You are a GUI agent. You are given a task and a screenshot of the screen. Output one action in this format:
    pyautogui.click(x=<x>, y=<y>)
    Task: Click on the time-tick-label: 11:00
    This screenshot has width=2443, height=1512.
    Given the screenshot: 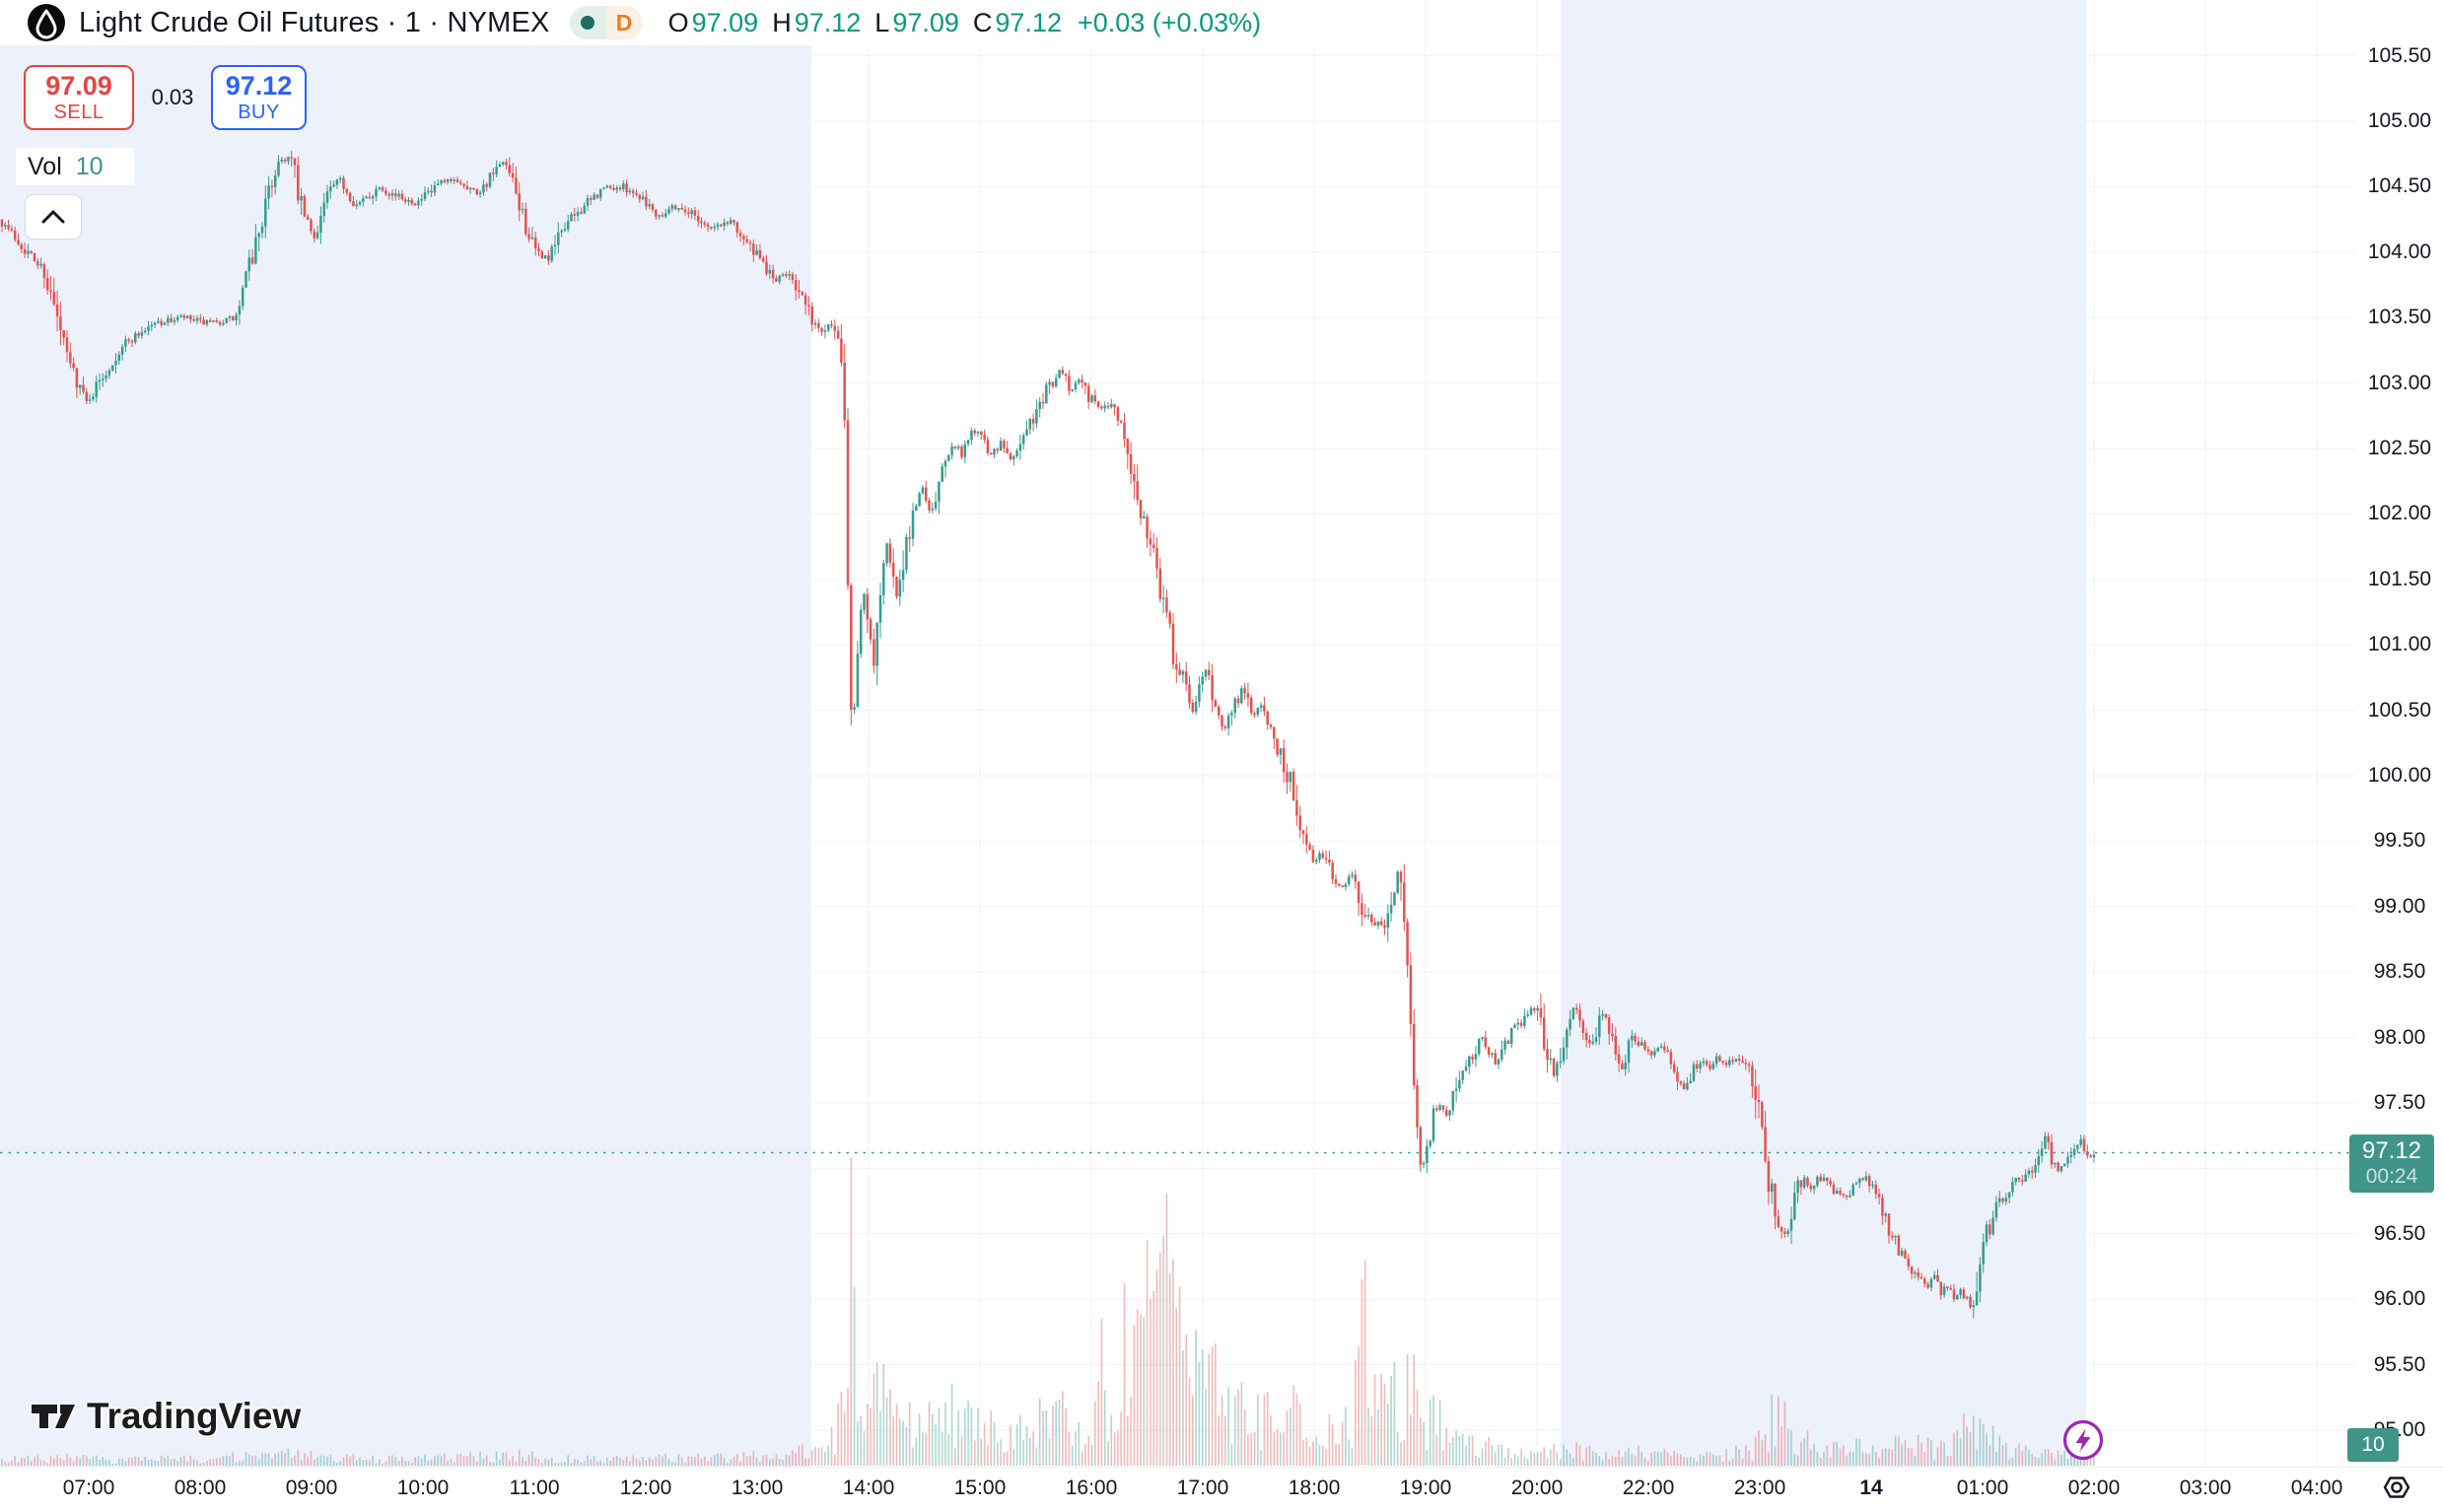 What is the action you would take?
    pyautogui.click(x=534, y=1488)
    